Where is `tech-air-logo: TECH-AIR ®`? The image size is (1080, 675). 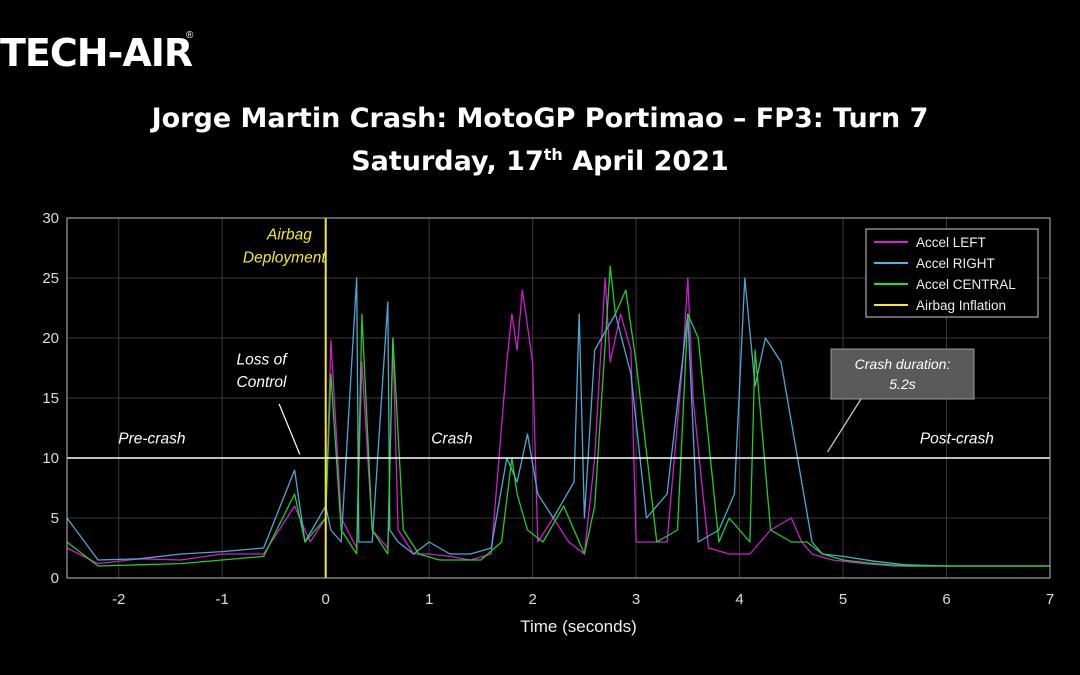
tech-air-logo: TECH-AIR ® is located at coordinates (100, 53).